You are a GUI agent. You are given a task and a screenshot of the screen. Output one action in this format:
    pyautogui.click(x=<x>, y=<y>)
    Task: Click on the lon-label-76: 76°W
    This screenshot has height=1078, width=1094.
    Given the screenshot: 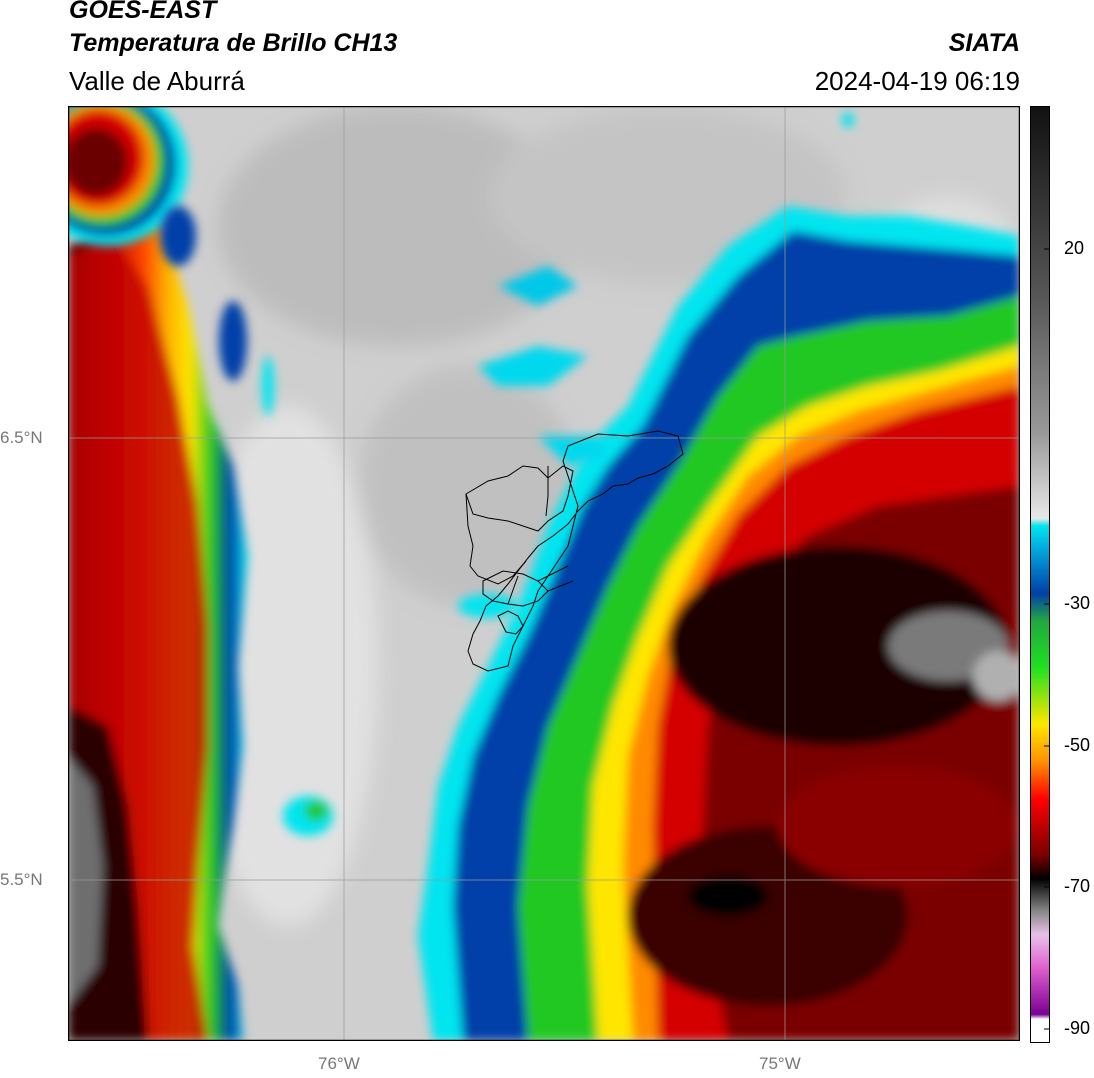 What is the action you would take?
    pyautogui.click(x=339, y=1063)
    